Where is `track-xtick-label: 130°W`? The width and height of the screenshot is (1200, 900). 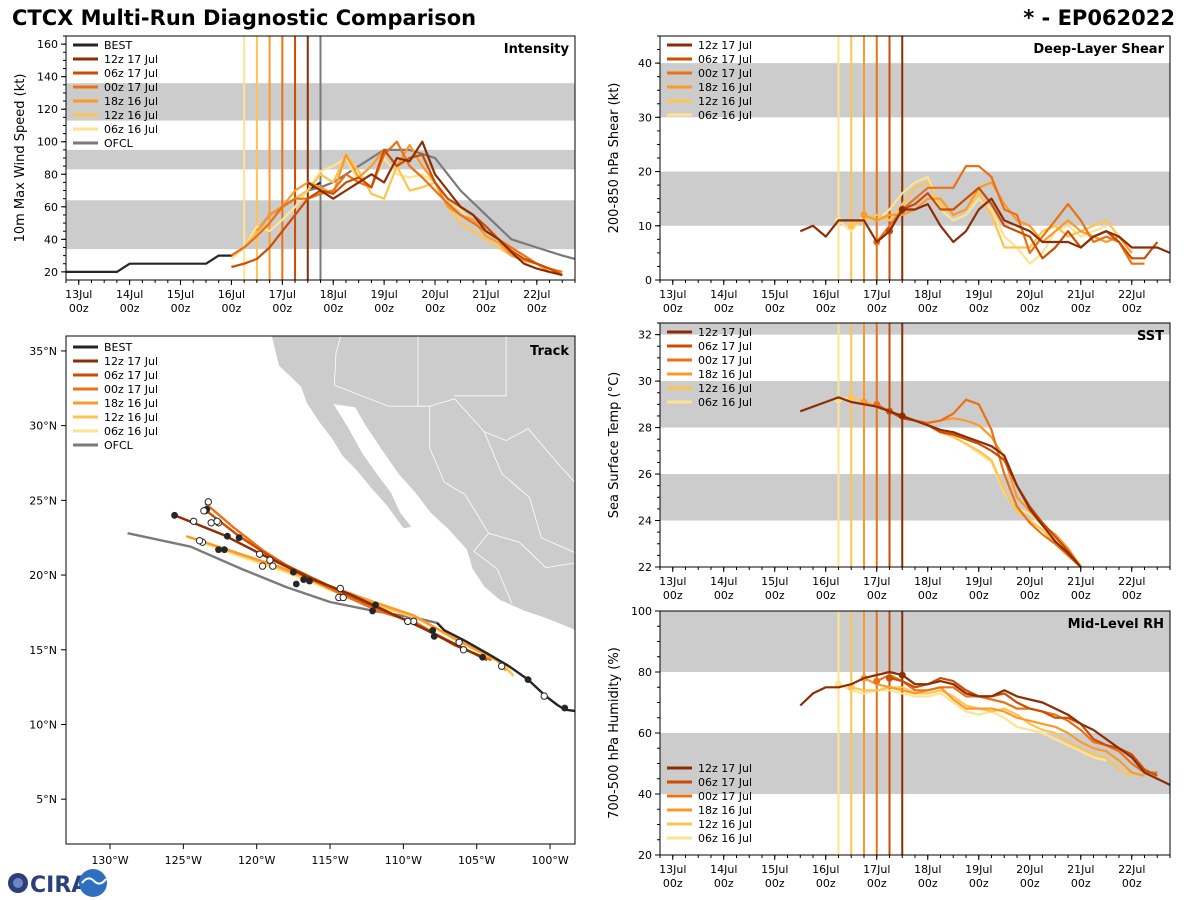
track-xtick-label: 130°W is located at coordinates (109, 860).